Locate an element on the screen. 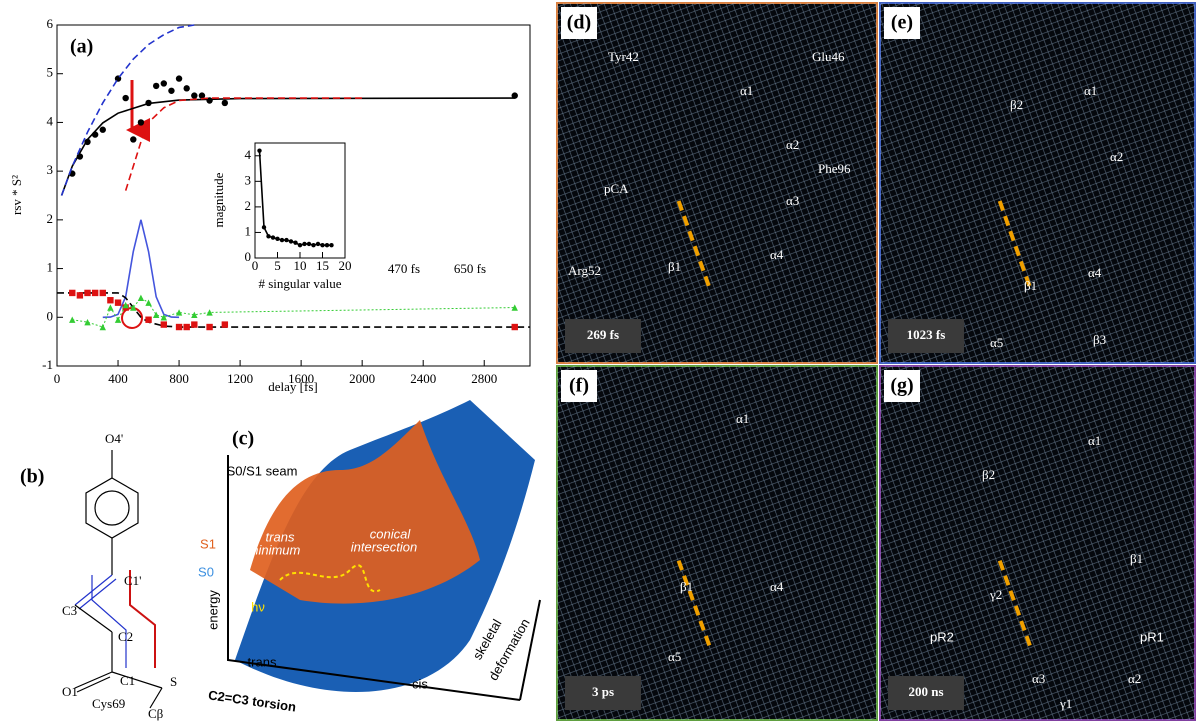  surface-label: minimum is located at coordinates (274, 549).